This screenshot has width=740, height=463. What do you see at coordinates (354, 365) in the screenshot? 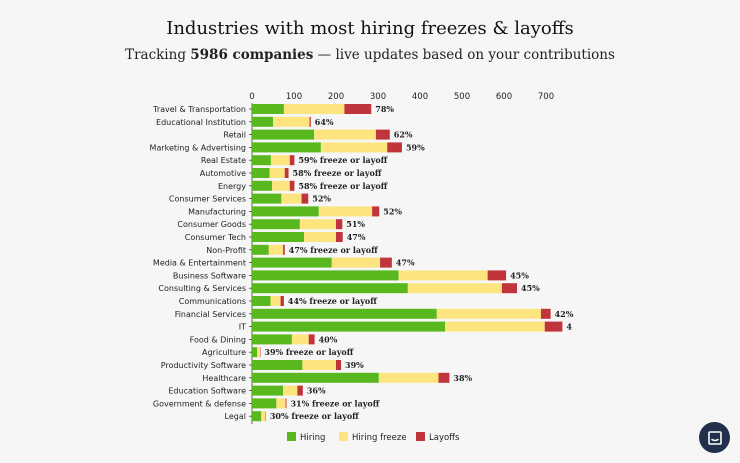
I see `bar-data-label: 39%` at bounding box center [354, 365].